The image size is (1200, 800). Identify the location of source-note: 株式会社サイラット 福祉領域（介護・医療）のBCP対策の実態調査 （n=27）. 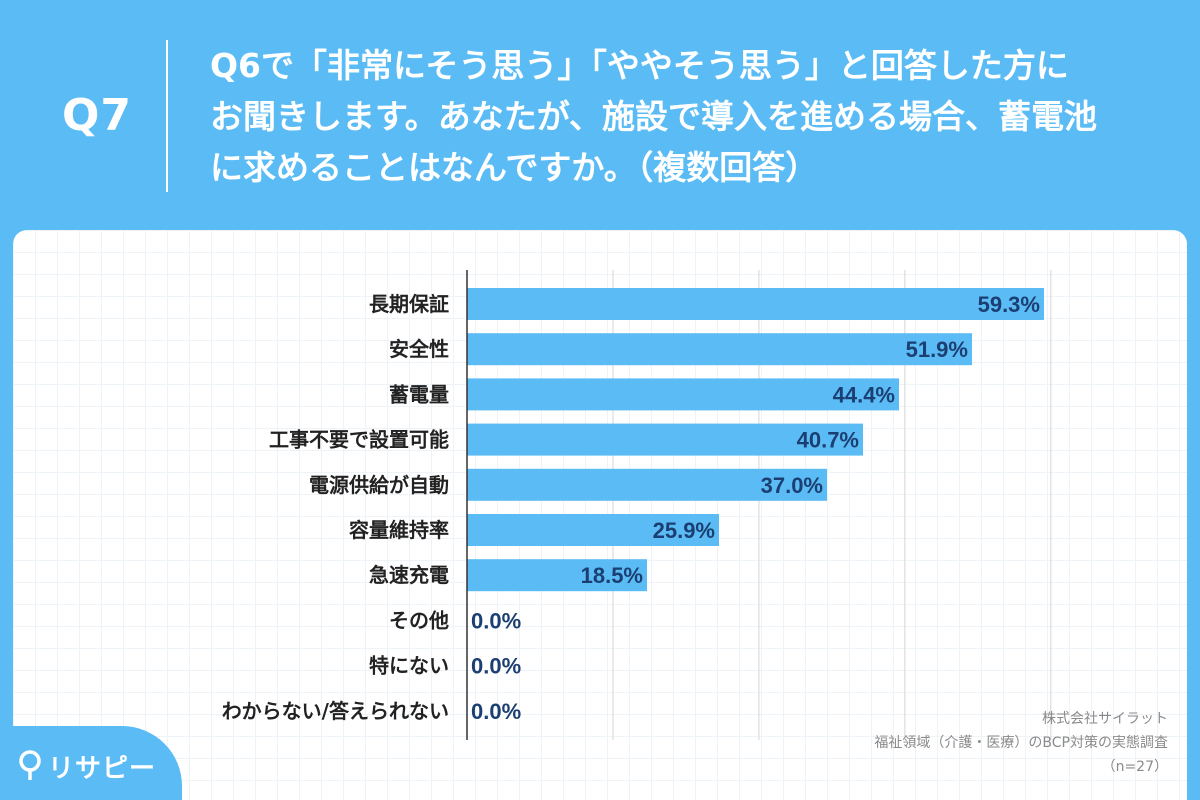
(1021, 743).